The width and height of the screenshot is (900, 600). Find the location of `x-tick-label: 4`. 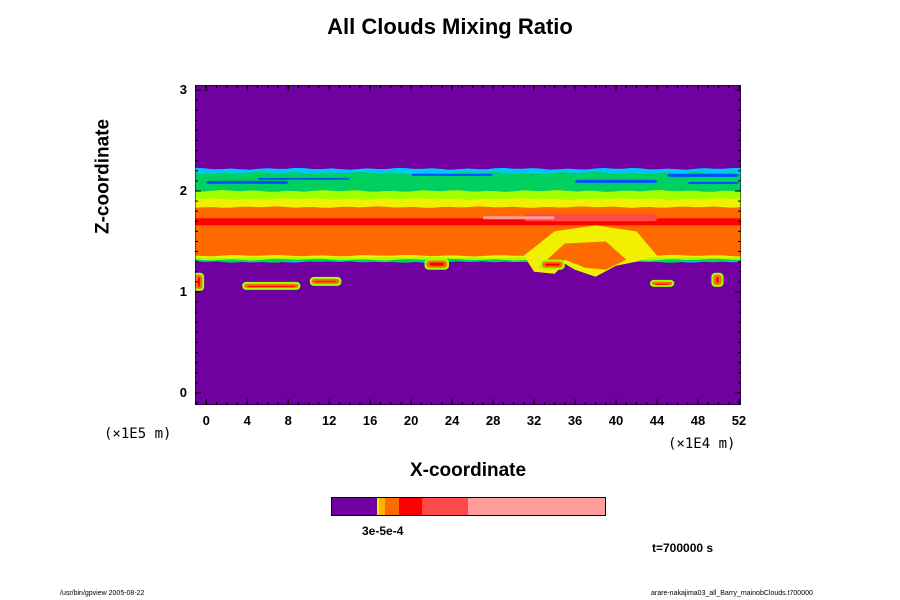

x-tick-label: 4 is located at coordinates (247, 420).